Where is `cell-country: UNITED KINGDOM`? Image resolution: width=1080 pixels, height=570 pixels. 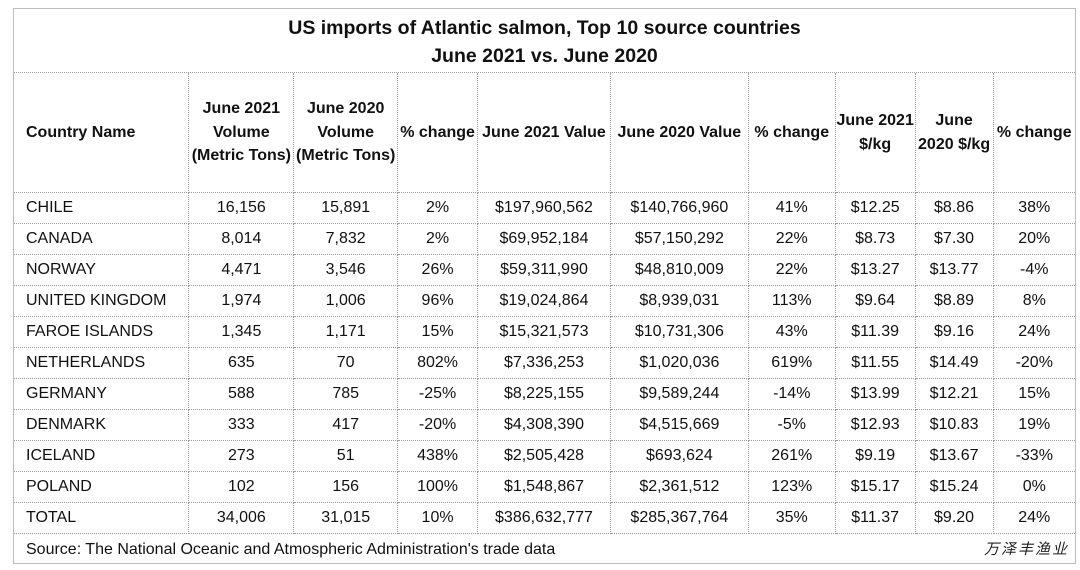 cell-country: UNITED KINGDOM is located at coordinates (102, 301).